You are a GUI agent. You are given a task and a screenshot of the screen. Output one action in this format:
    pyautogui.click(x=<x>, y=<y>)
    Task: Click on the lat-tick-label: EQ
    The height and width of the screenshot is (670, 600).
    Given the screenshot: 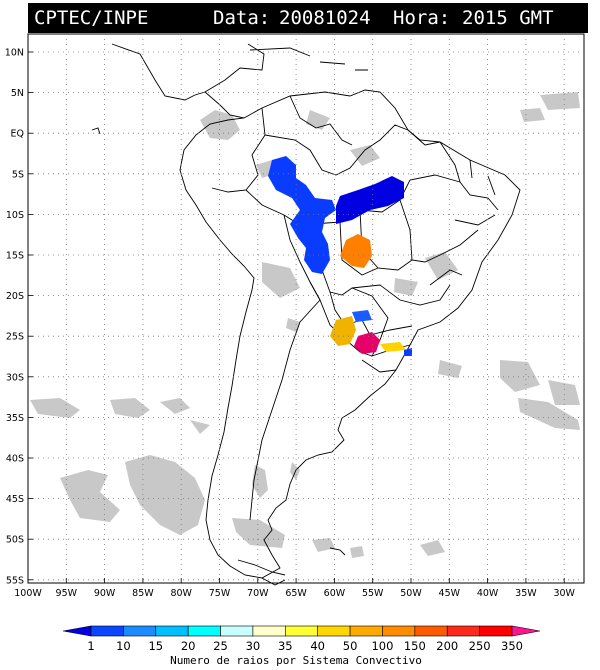 What is the action you would take?
    pyautogui.click(x=17, y=134)
    